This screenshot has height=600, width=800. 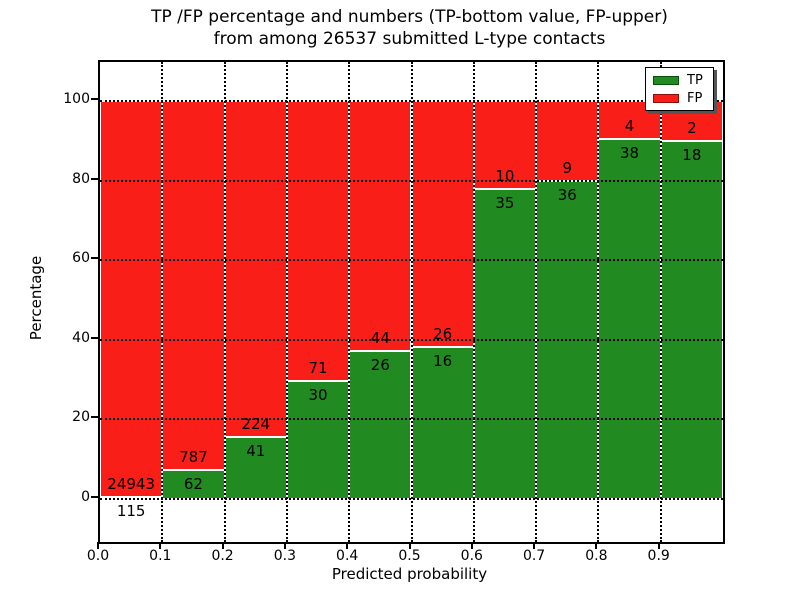 What do you see at coordinates (443, 334) in the screenshot?
I see `bar-label-fp: 26` at bounding box center [443, 334].